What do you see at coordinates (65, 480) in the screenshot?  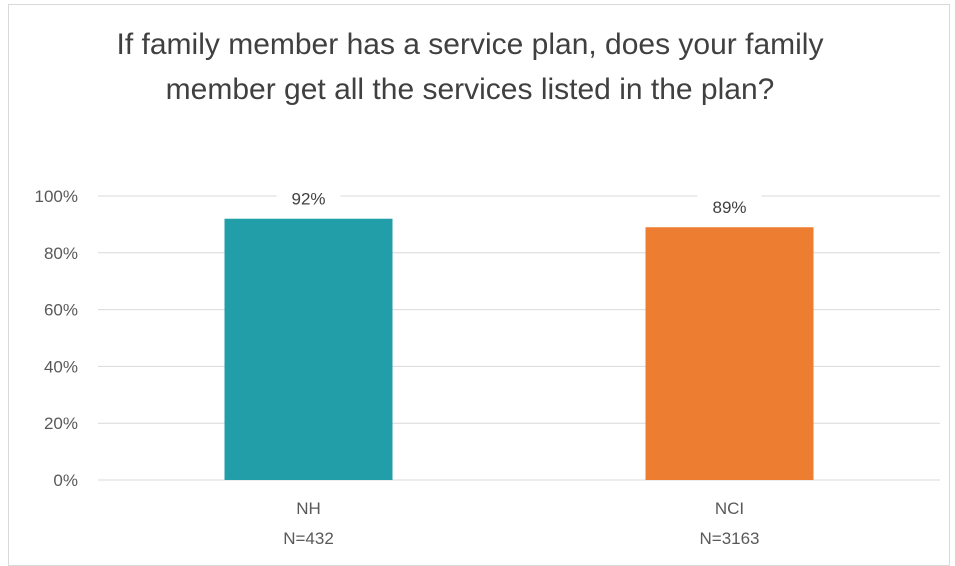 I see `y-tick-label-0: 0%` at bounding box center [65, 480].